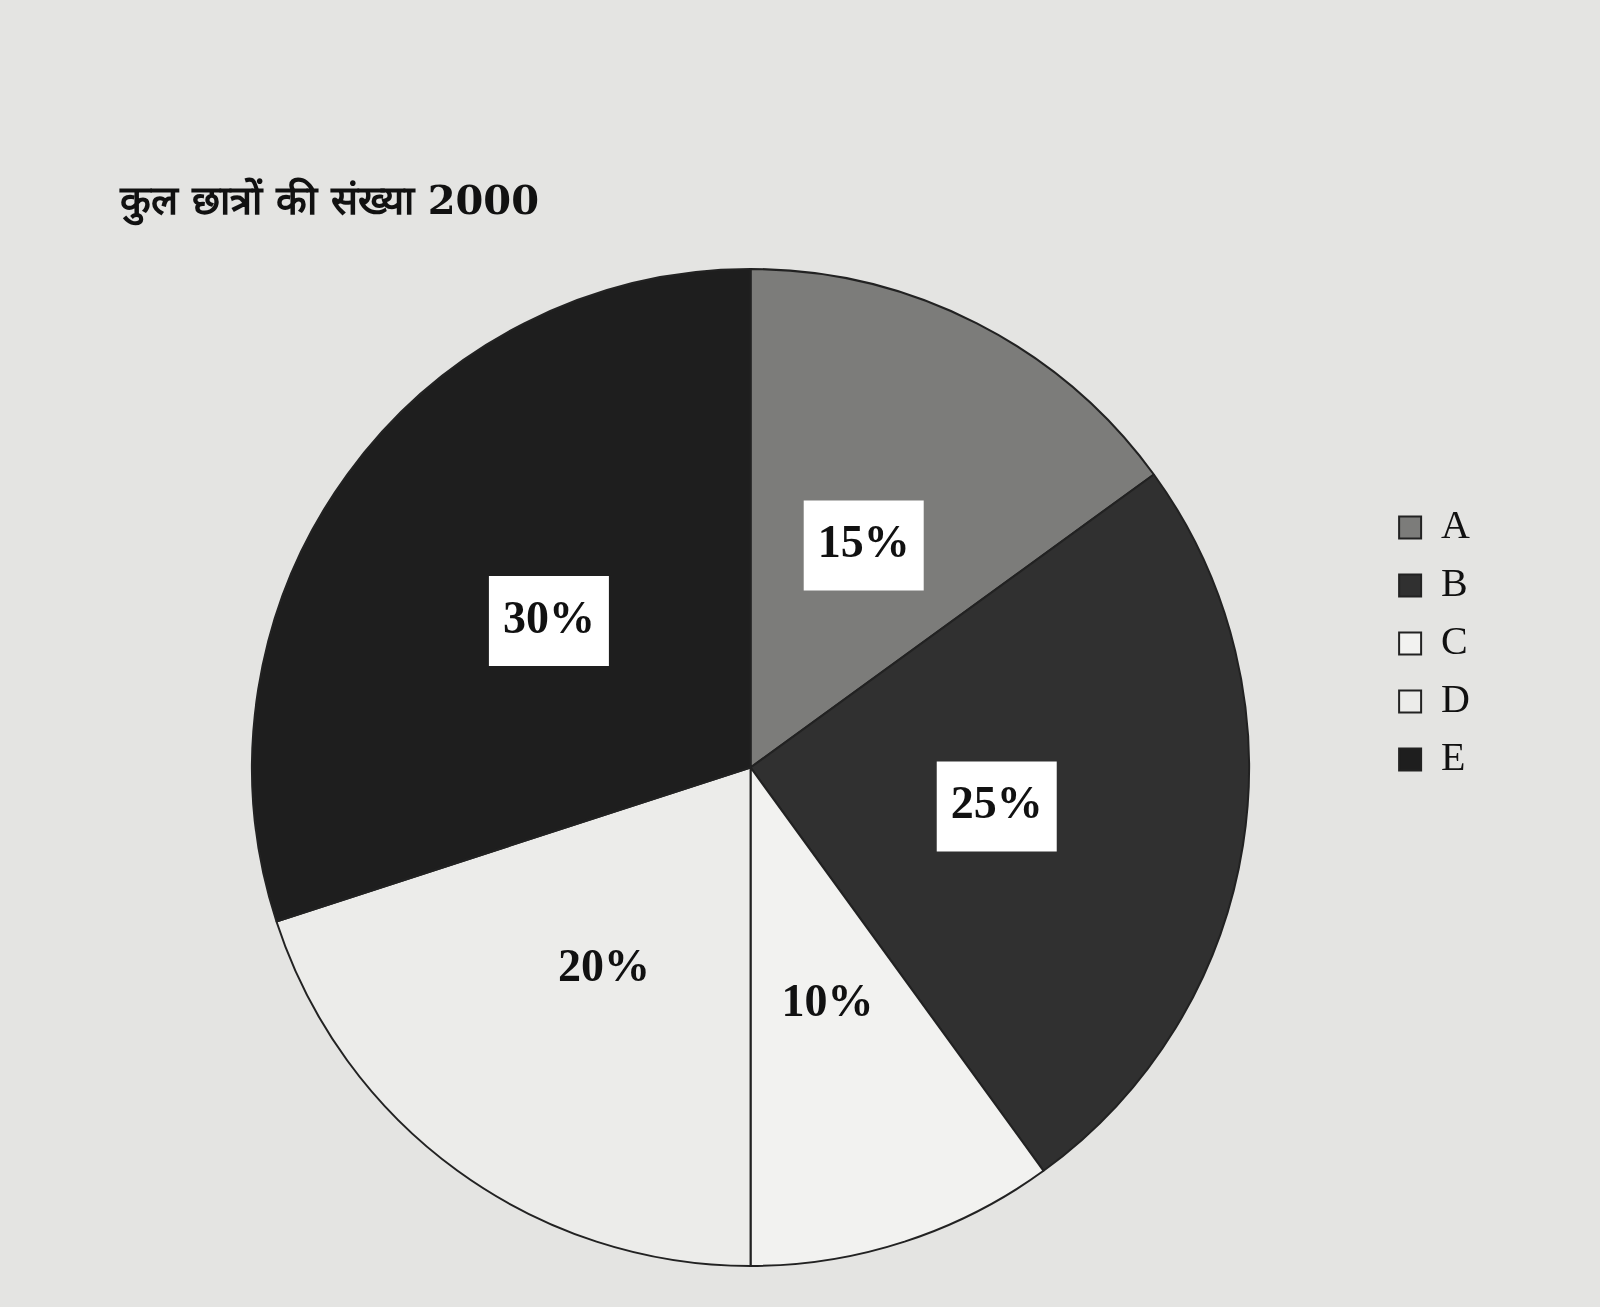  Describe the element at coordinates (996, 803) in the screenshot. I see `data-label: 25%` at that location.